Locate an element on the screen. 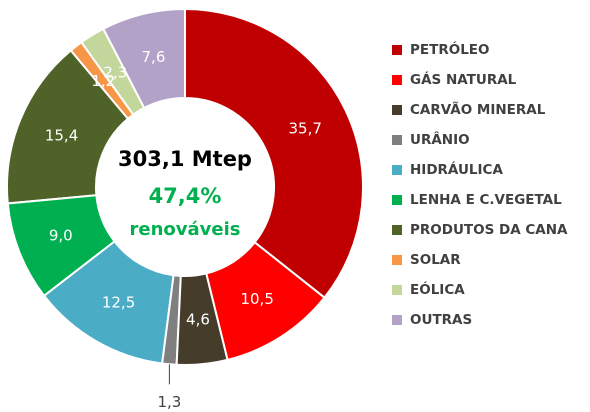  total-label: 303,1 Mtep is located at coordinates (185, 159).